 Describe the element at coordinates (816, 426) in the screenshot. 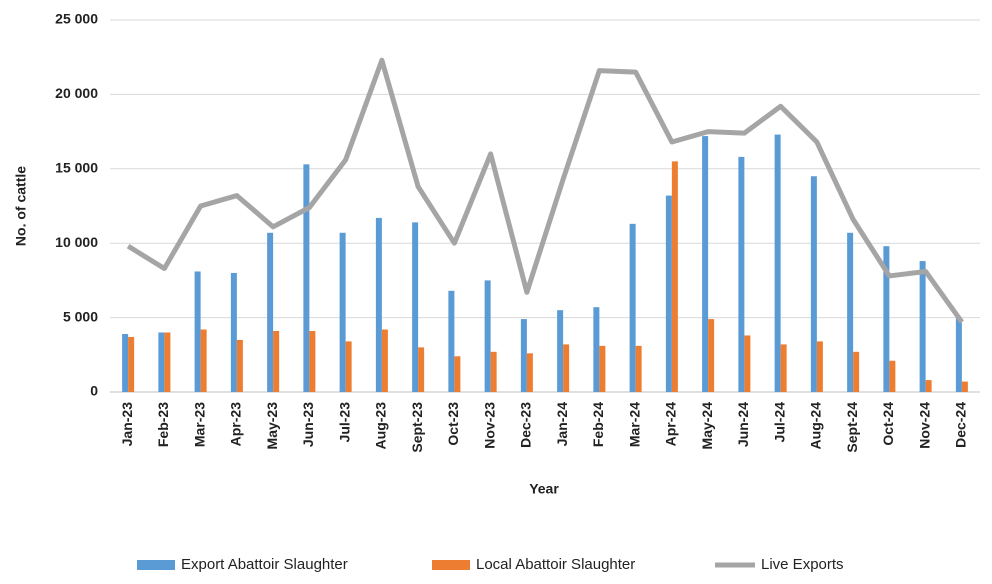

I see `x-tick-label: Aug-24` at that location.